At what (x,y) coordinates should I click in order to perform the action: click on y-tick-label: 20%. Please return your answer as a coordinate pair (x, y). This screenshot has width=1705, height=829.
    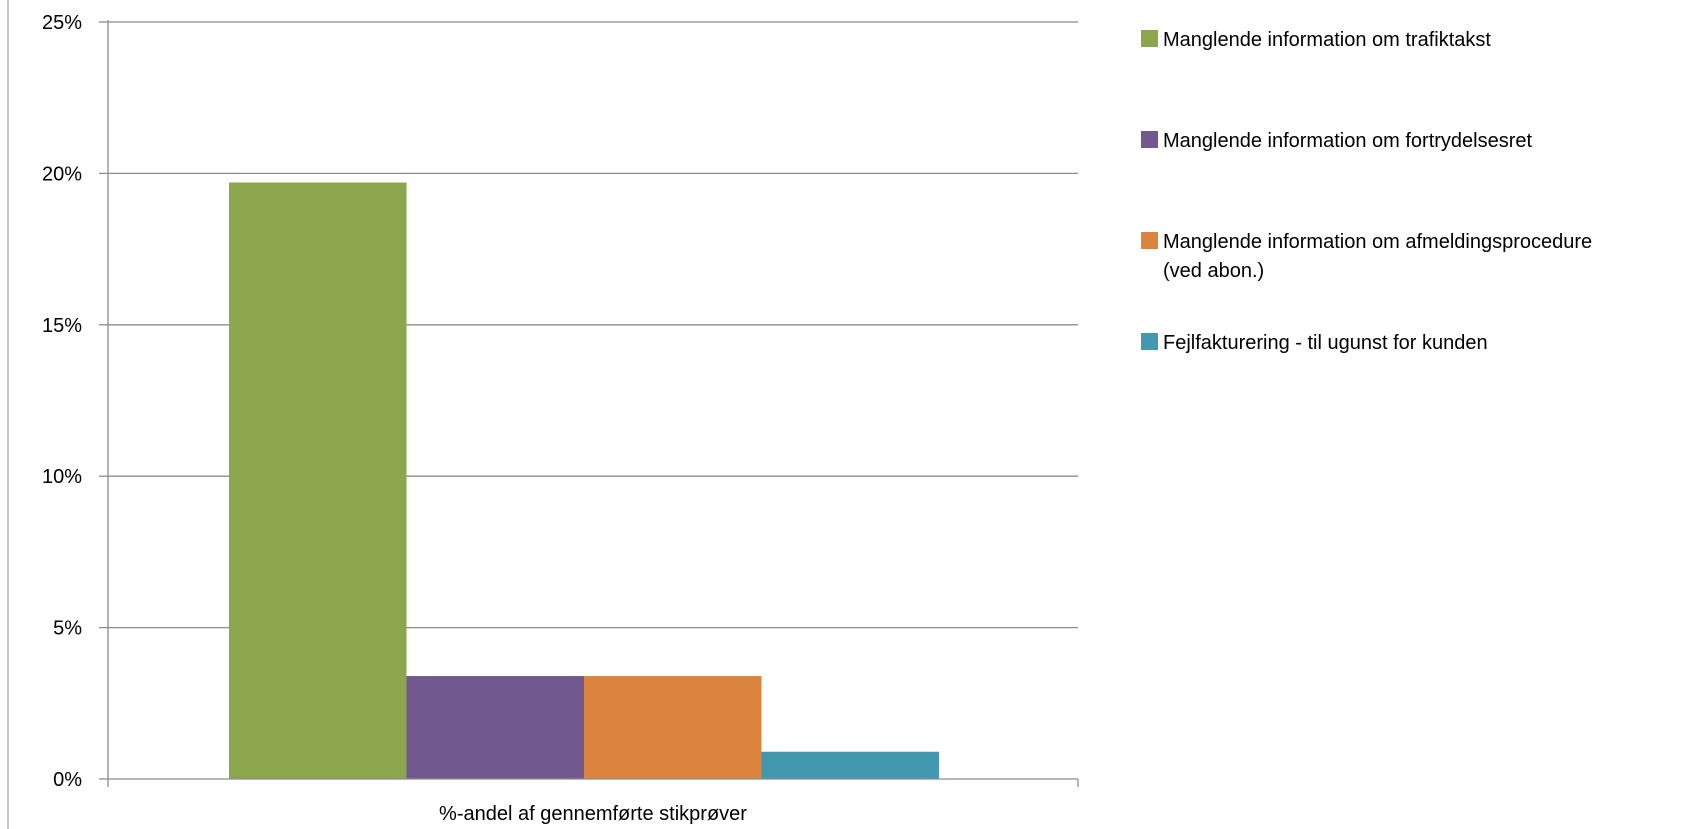
    Looking at the image, I should click on (62, 174).